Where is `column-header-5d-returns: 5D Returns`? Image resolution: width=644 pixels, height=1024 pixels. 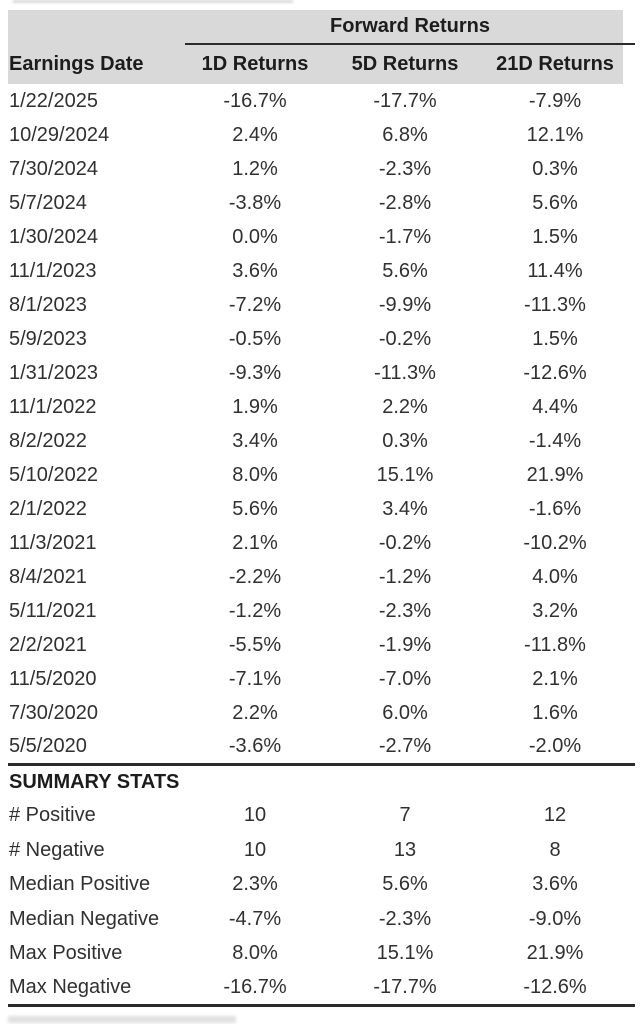 column-header-5d-returns: 5D Returns is located at coordinates (405, 64).